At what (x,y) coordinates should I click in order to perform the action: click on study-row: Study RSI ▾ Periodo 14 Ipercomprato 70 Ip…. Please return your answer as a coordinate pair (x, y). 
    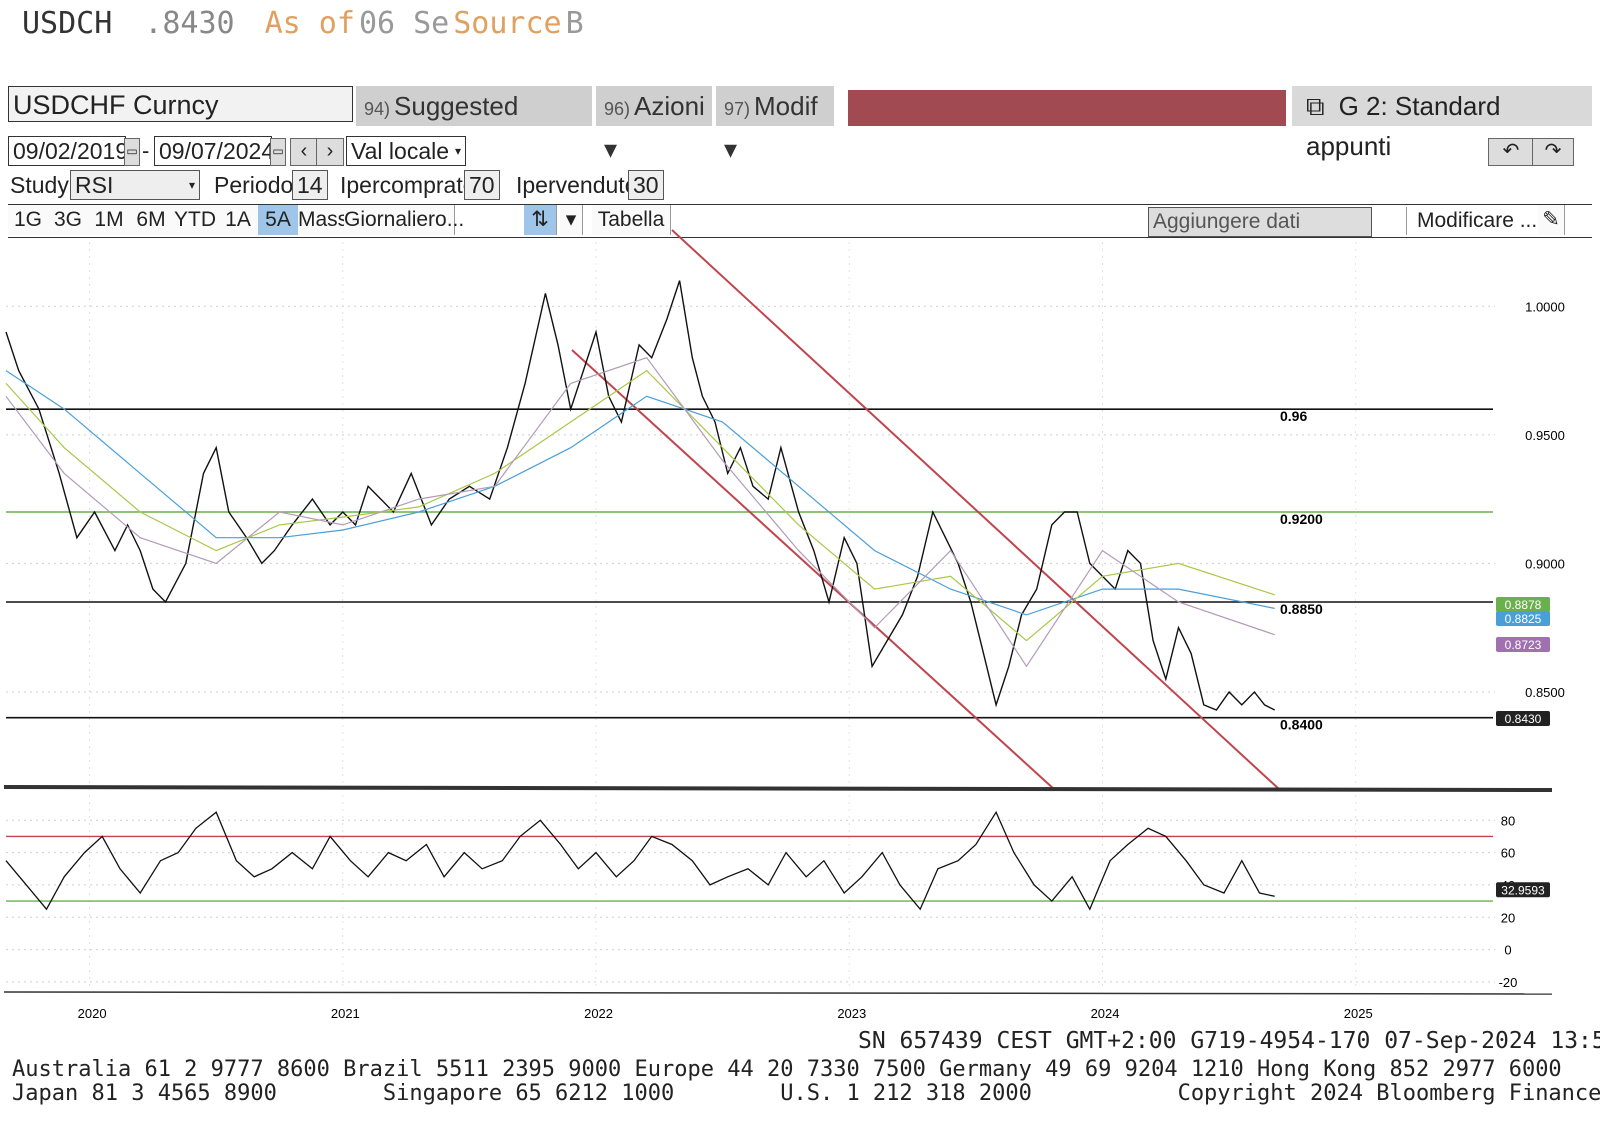
    Looking at the image, I should click on (358, 185).